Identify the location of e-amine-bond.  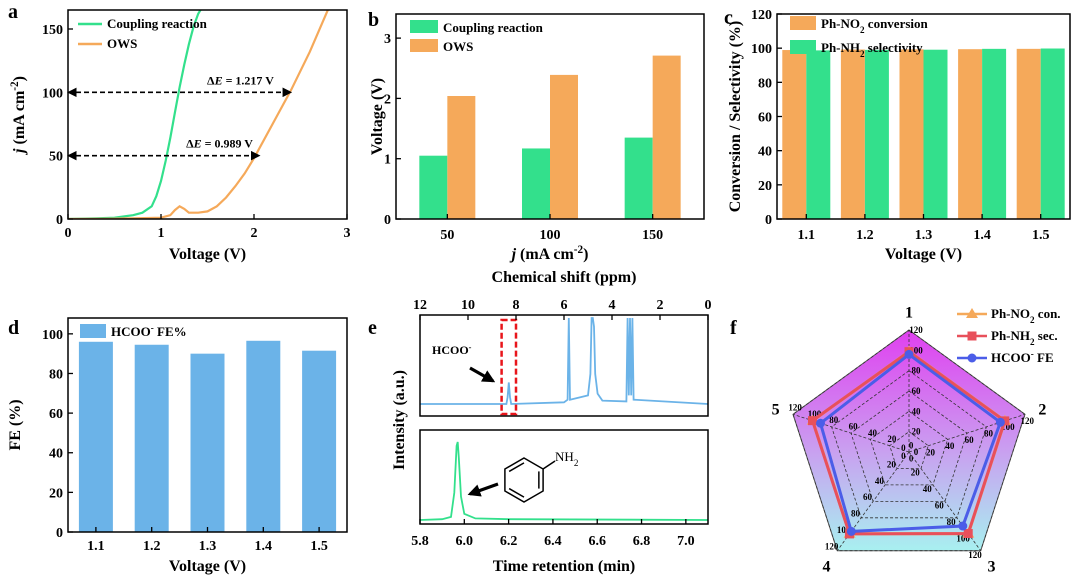
(549, 465).